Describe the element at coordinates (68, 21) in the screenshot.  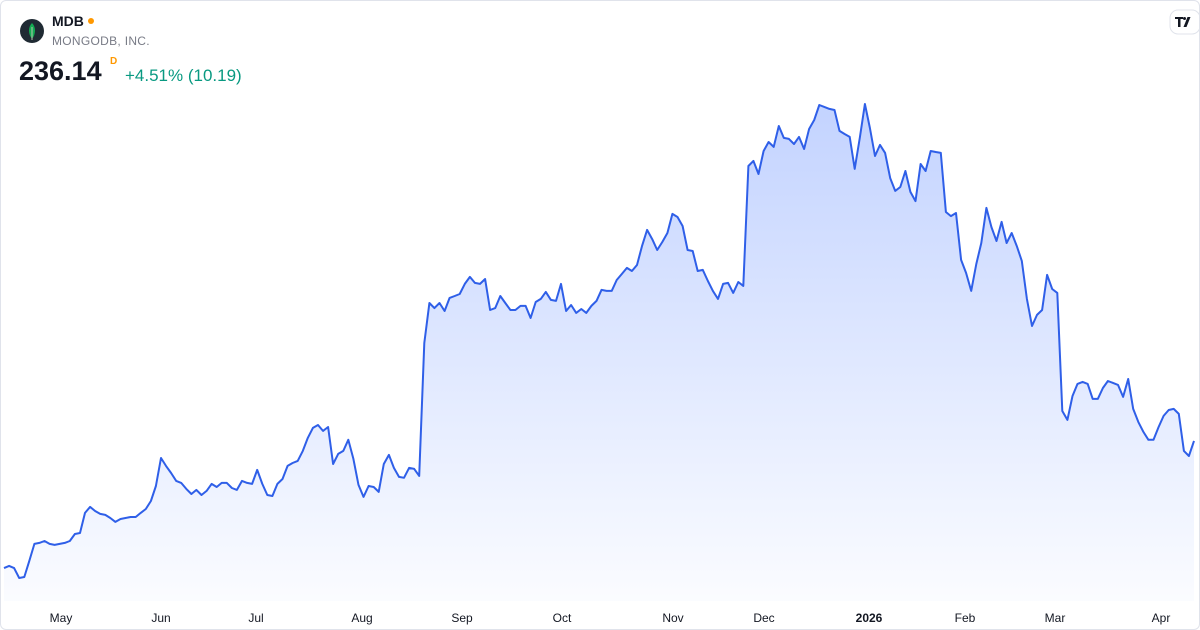
I see `symbol: MDB` at that location.